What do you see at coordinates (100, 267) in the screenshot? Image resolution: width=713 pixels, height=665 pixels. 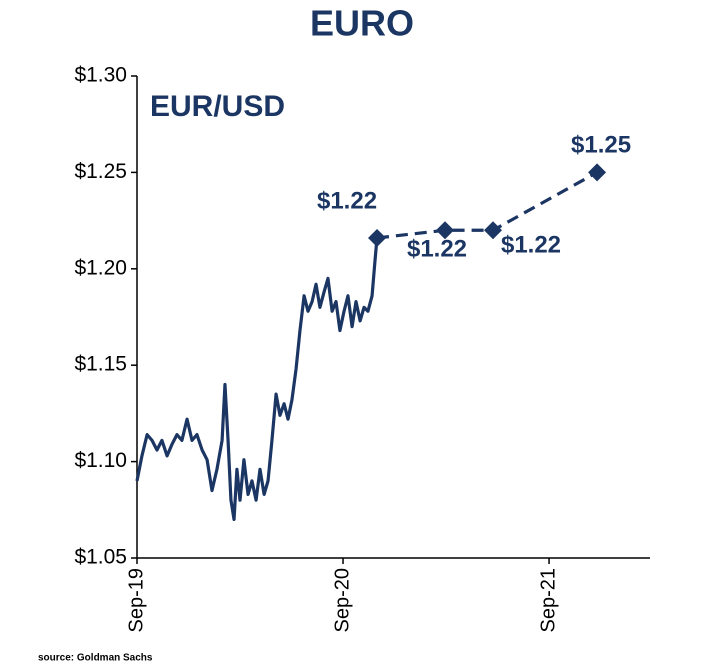 I see `y-tick-label: $1.20` at bounding box center [100, 267].